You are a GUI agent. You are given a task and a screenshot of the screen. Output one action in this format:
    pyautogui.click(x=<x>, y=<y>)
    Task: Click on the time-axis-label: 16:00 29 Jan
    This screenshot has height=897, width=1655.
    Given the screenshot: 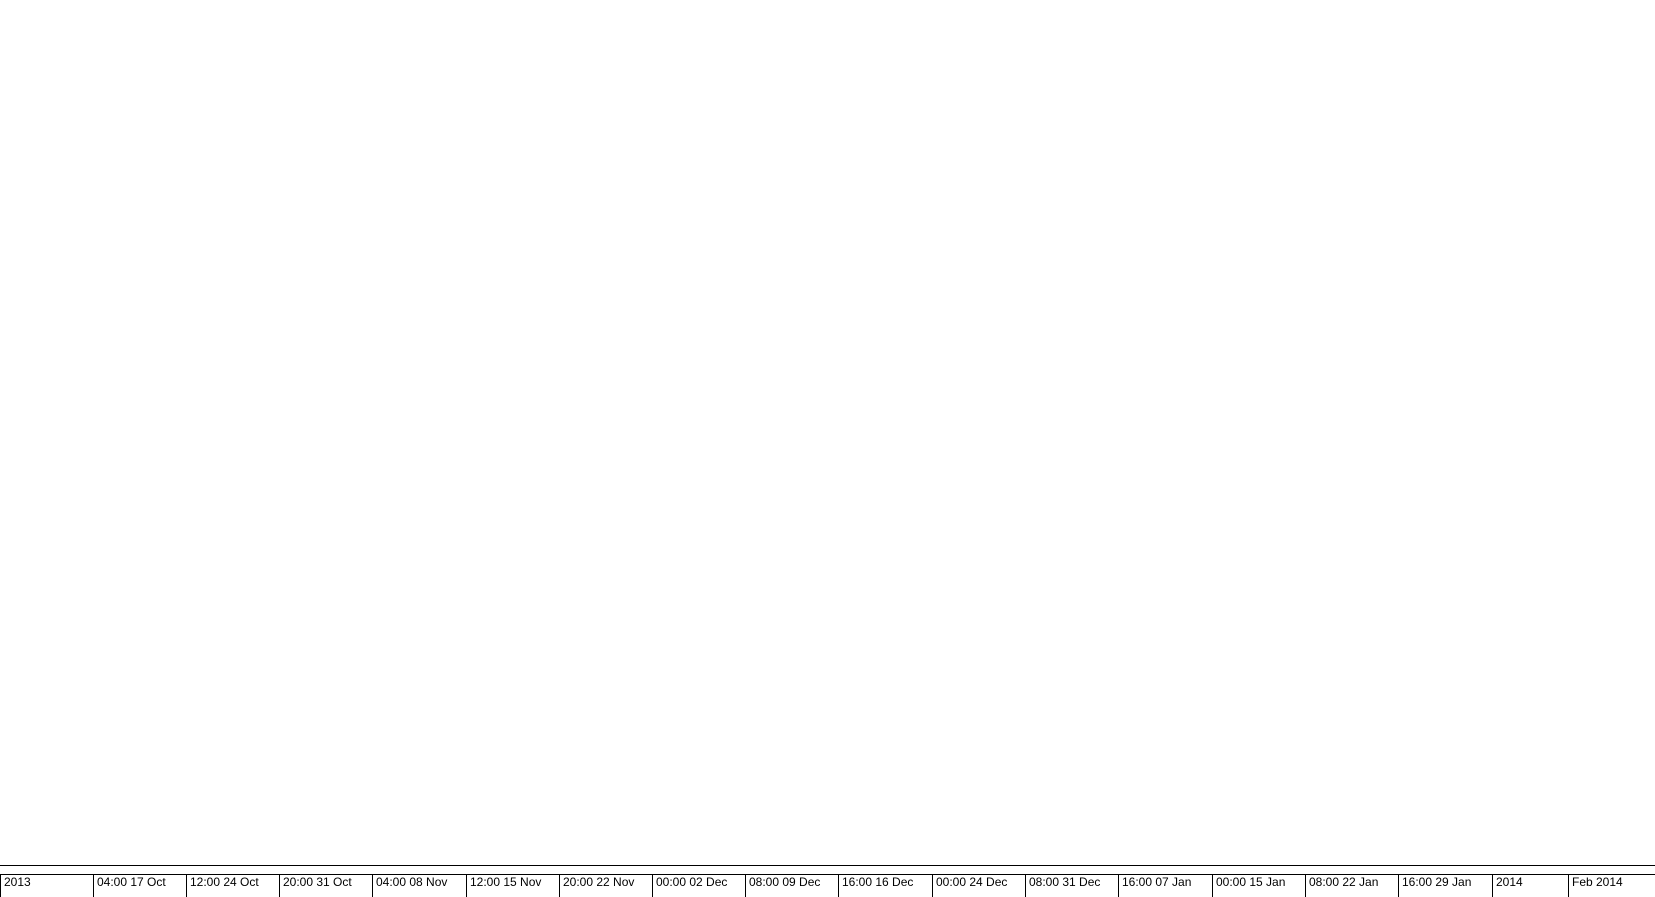 What is the action you would take?
    pyautogui.click(x=1434, y=886)
    